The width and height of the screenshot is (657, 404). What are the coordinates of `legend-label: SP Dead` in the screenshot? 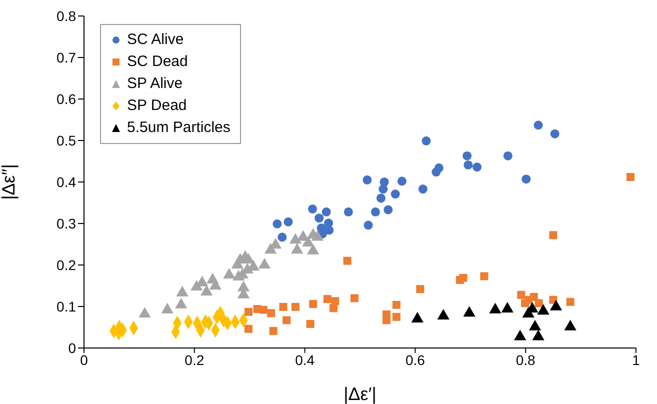 It's located at (157, 106).